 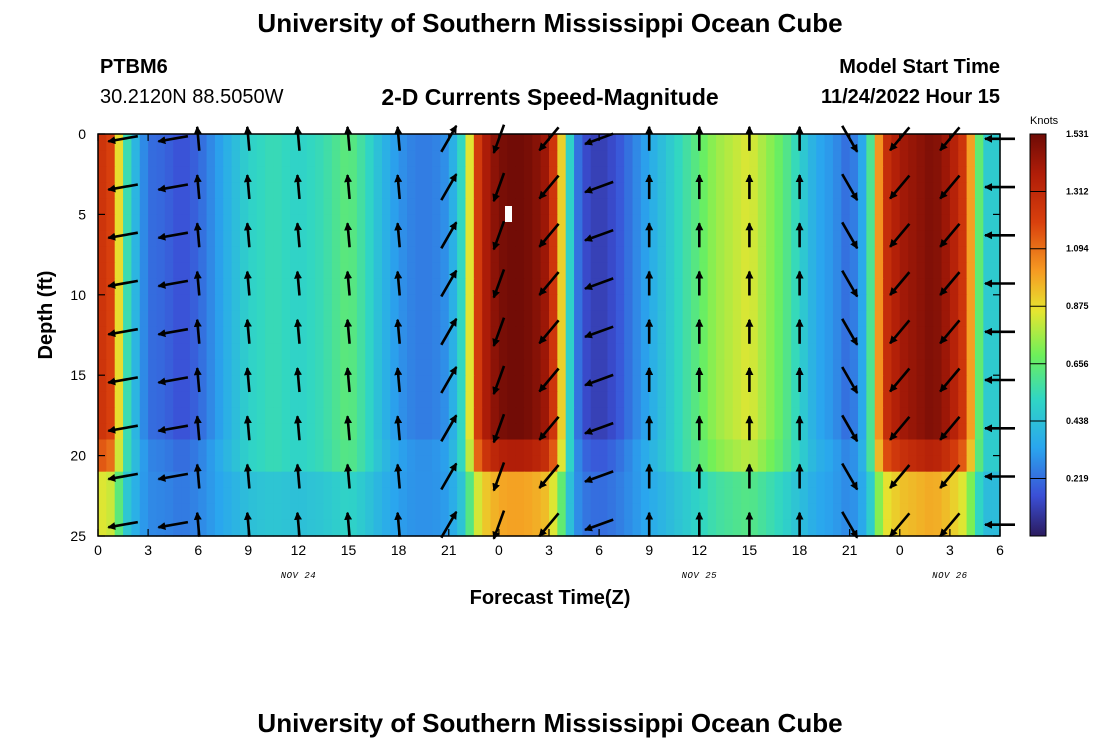 I want to click on colorbar-unit: Knots, so click(x=1044, y=121).